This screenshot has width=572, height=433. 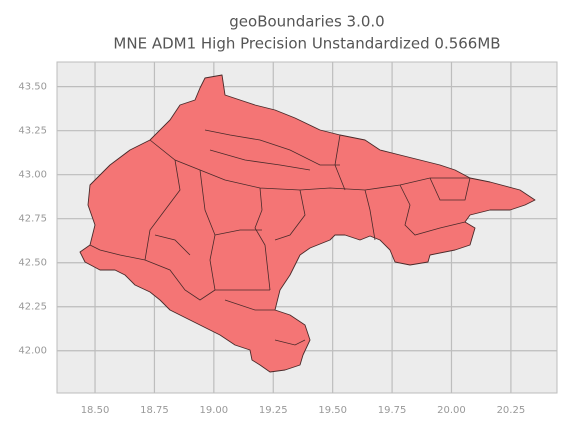 What do you see at coordinates (32, 351) in the screenshot?
I see `y-tick-label: 42.00` at bounding box center [32, 351].